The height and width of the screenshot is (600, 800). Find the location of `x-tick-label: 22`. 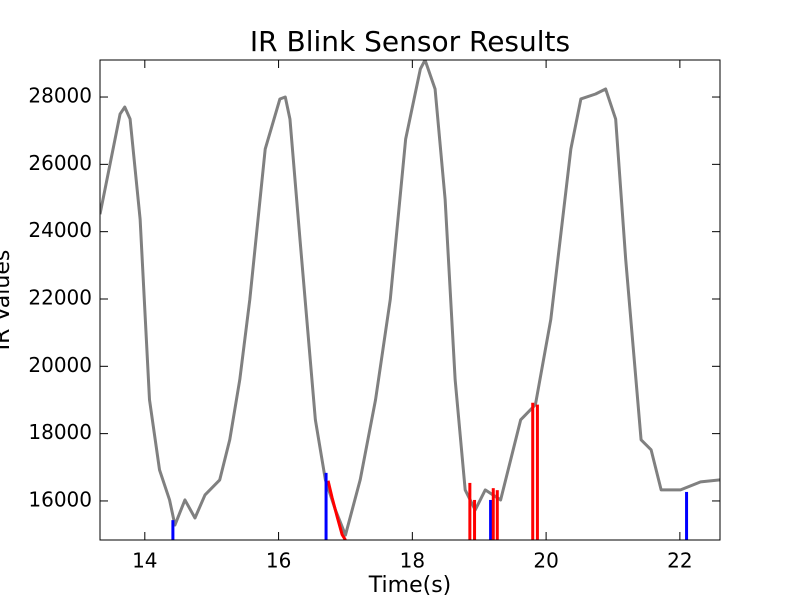

x-tick-label: 22 is located at coordinates (679, 561).